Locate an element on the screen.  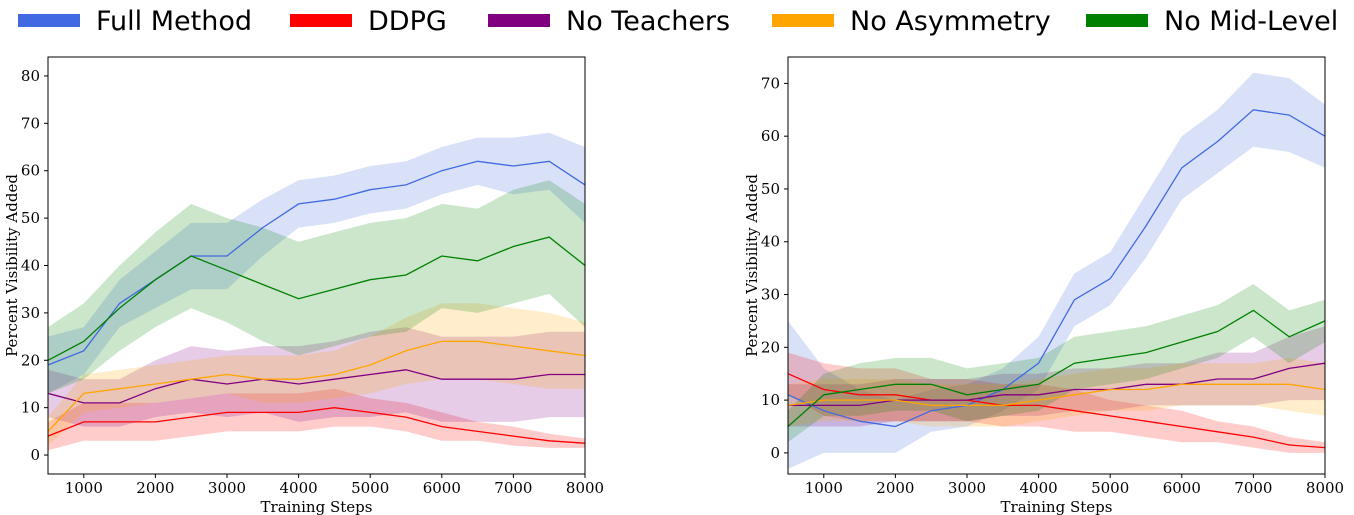
legend-item-full-method: Full Method is located at coordinates (135, 21).